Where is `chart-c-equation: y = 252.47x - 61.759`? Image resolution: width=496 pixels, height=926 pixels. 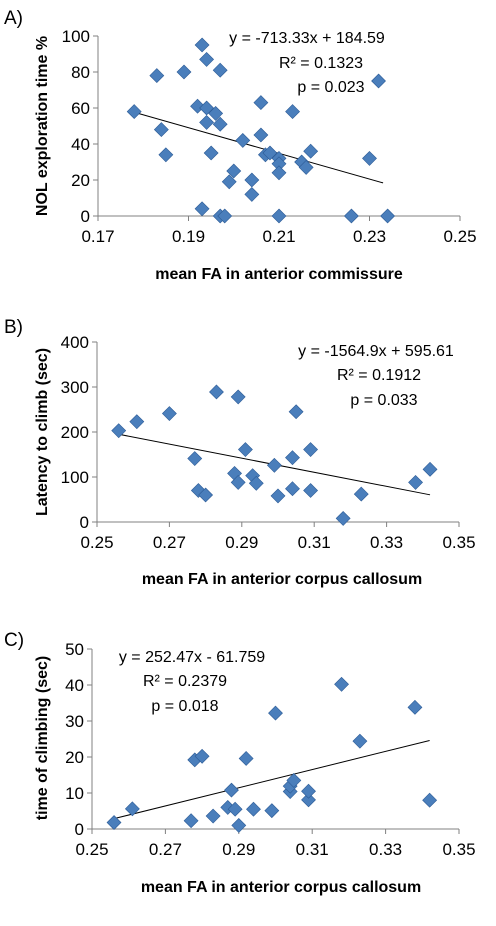 chart-c-equation: y = 252.47x - 61.759 is located at coordinates (192, 657).